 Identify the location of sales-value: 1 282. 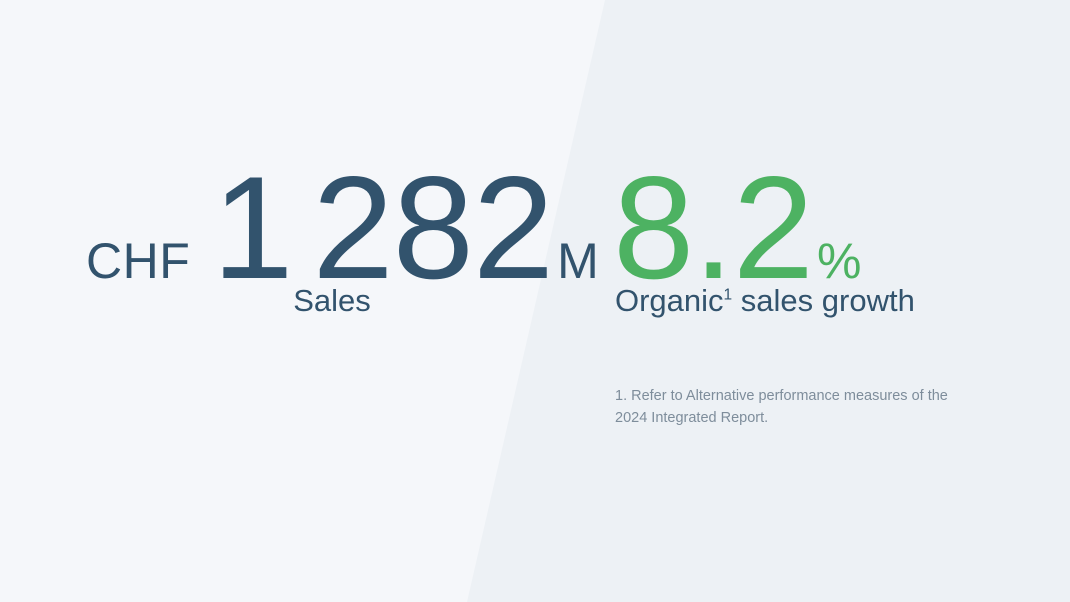
(383, 228).